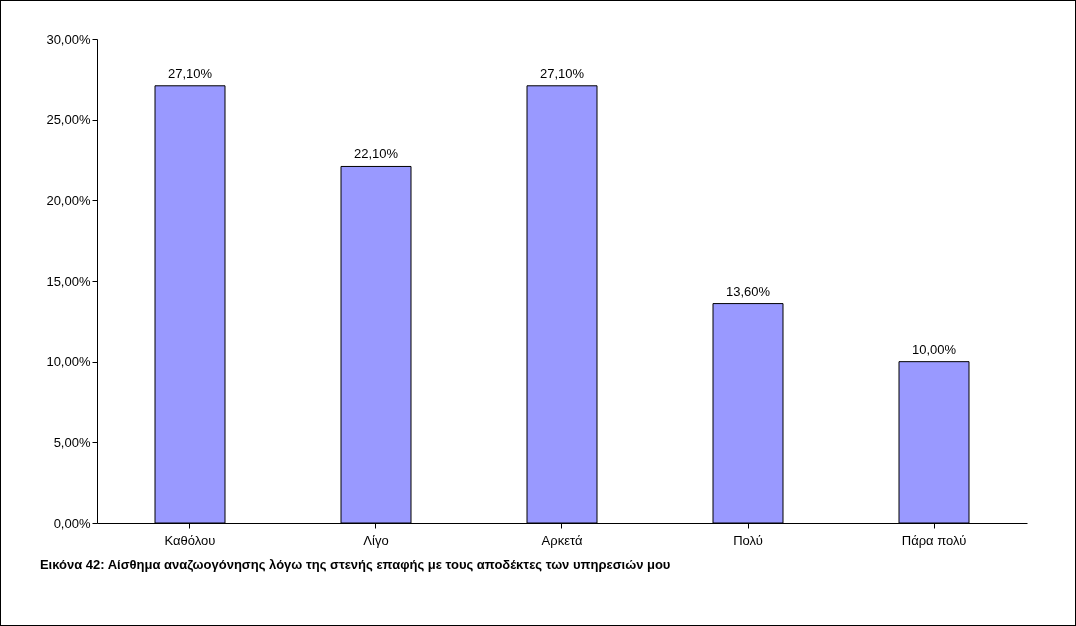  Describe the element at coordinates (72, 523) in the screenshot. I see `y-tick-label: 0,00%` at that location.